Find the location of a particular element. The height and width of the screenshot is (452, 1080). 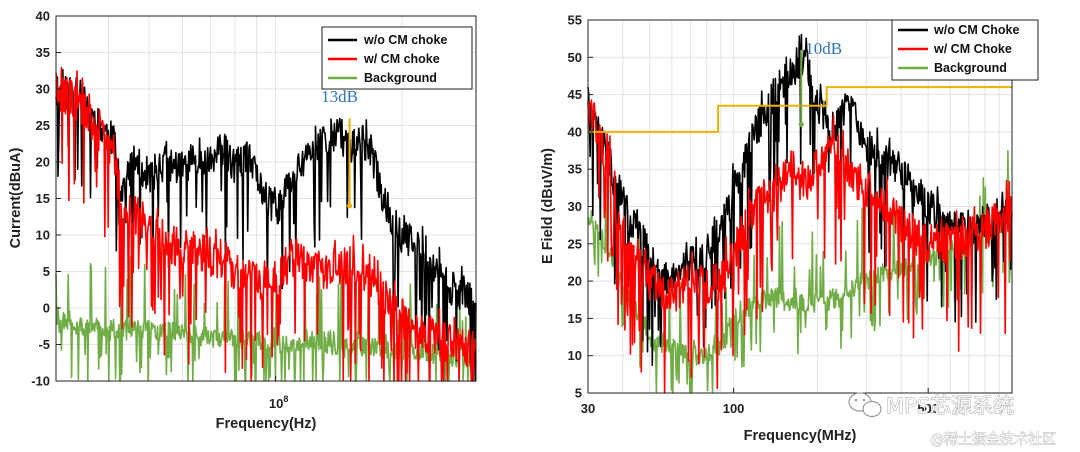

y-tick-label: 50 is located at coordinates (575, 57).